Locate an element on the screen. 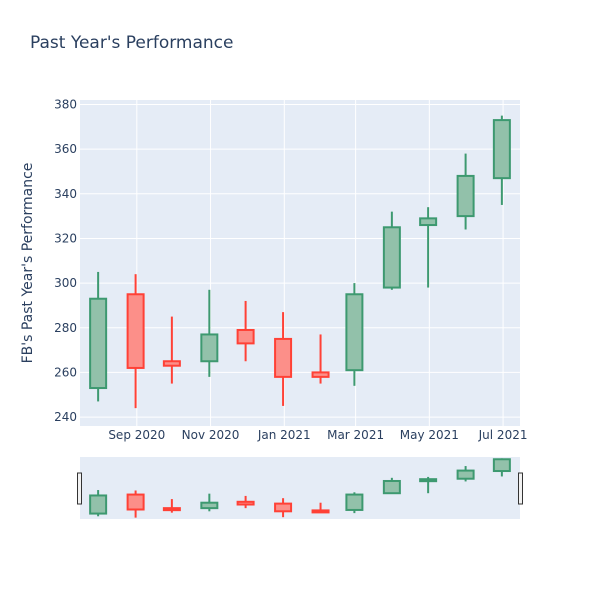 This screenshot has width=600, height=600. range-slider-candles is located at coordinates (300, 488).